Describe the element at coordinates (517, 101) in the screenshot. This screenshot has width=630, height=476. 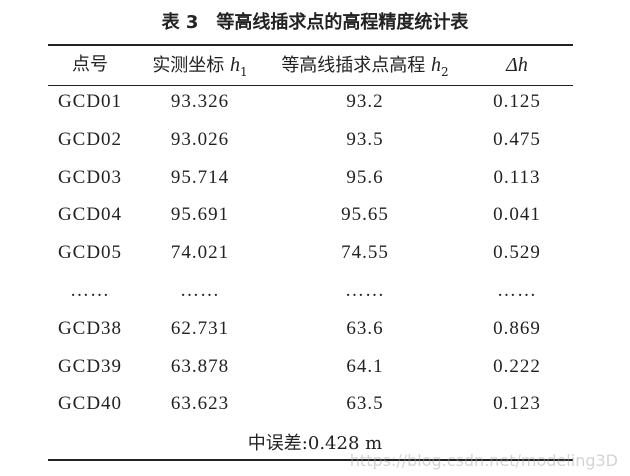
I see `table-cell: 0.125` at that location.